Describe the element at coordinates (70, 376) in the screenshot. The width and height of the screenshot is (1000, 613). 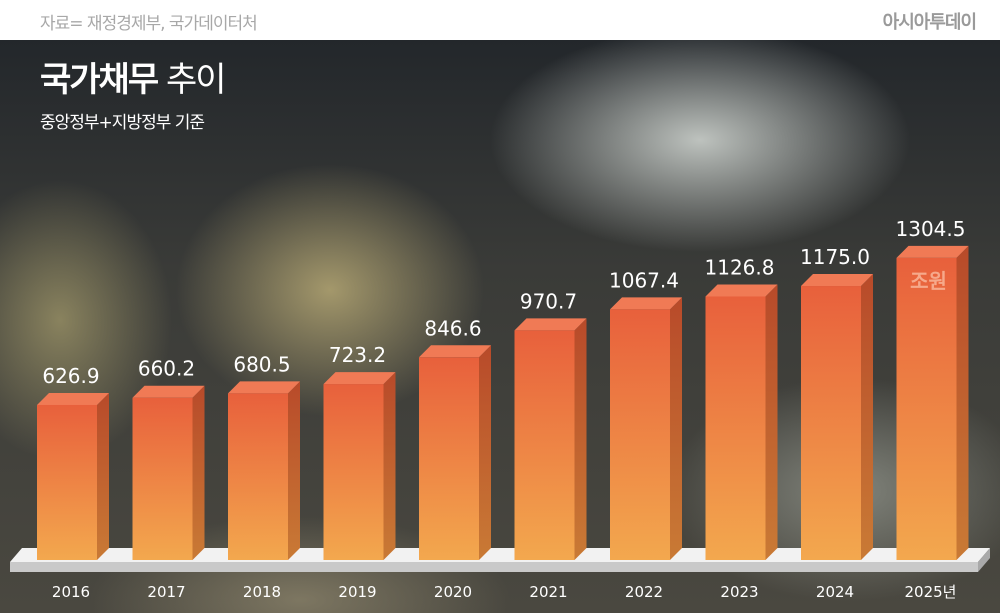
I see `data-label: 626.9` at that location.